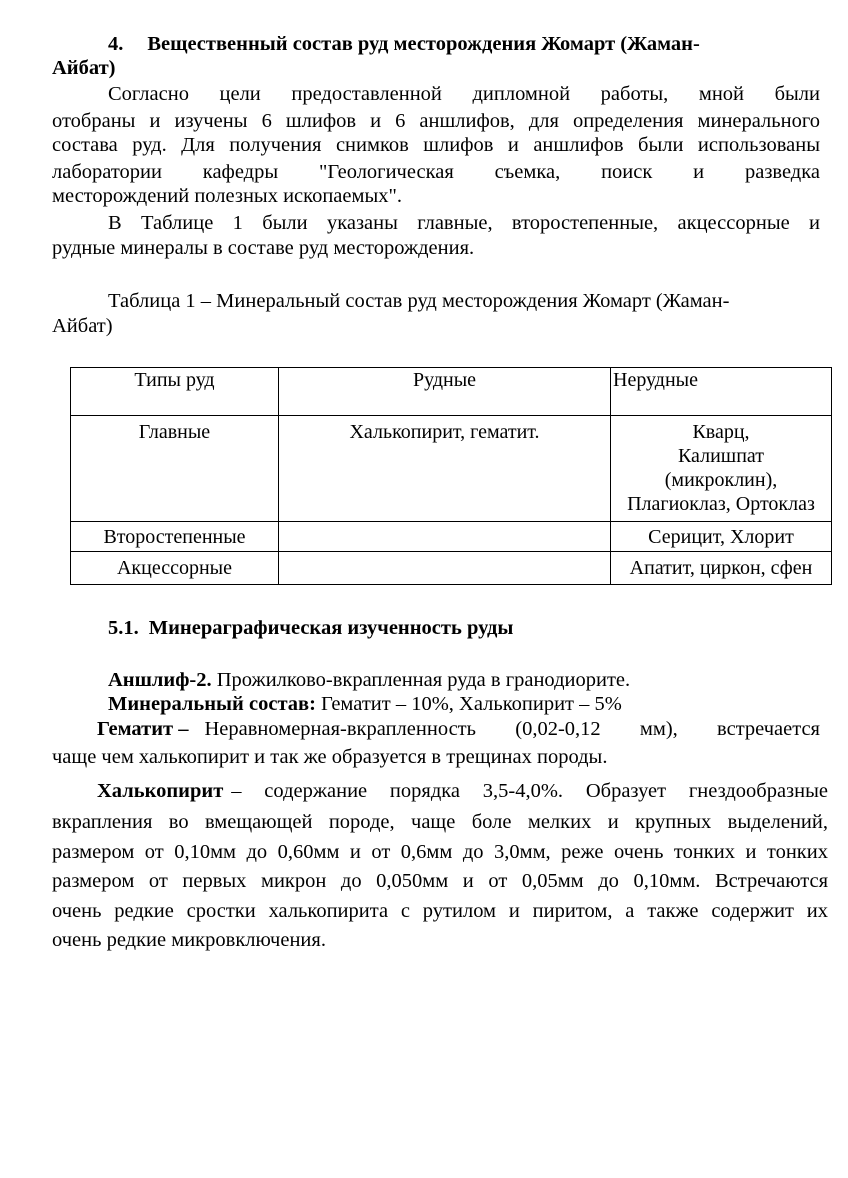  What do you see at coordinates (227, 196) in the screenshot?
I see `paragraph-line: месторождений полезных ископаемых".` at bounding box center [227, 196].